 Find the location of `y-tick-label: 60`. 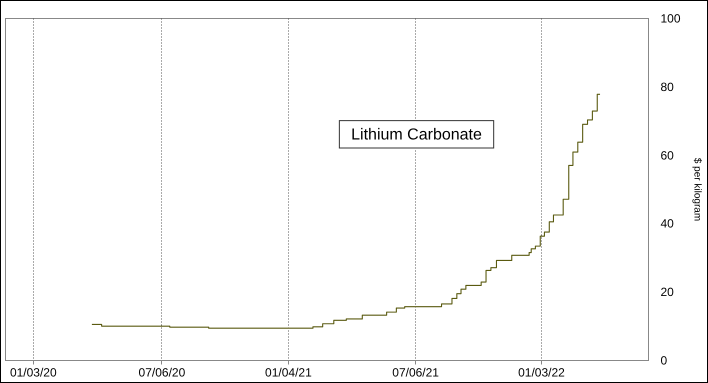

y-tick-label: 60 is located at coordinates (667, 155).